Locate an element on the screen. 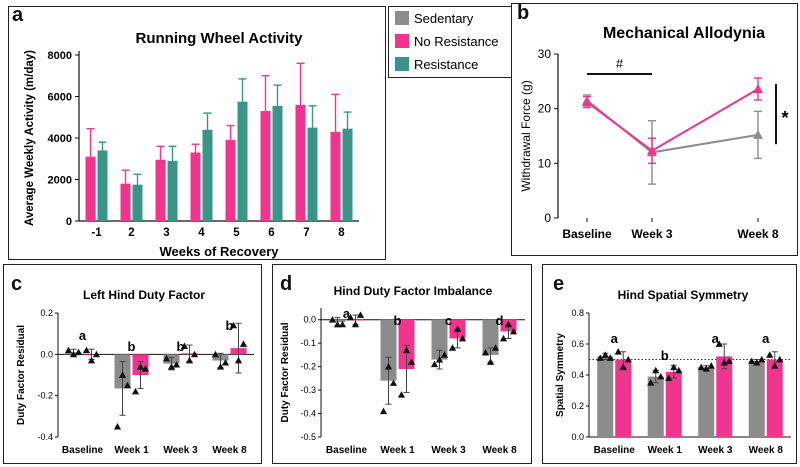  chart-title: Left Hind Duty Factor is located at coordinates (144, 295).